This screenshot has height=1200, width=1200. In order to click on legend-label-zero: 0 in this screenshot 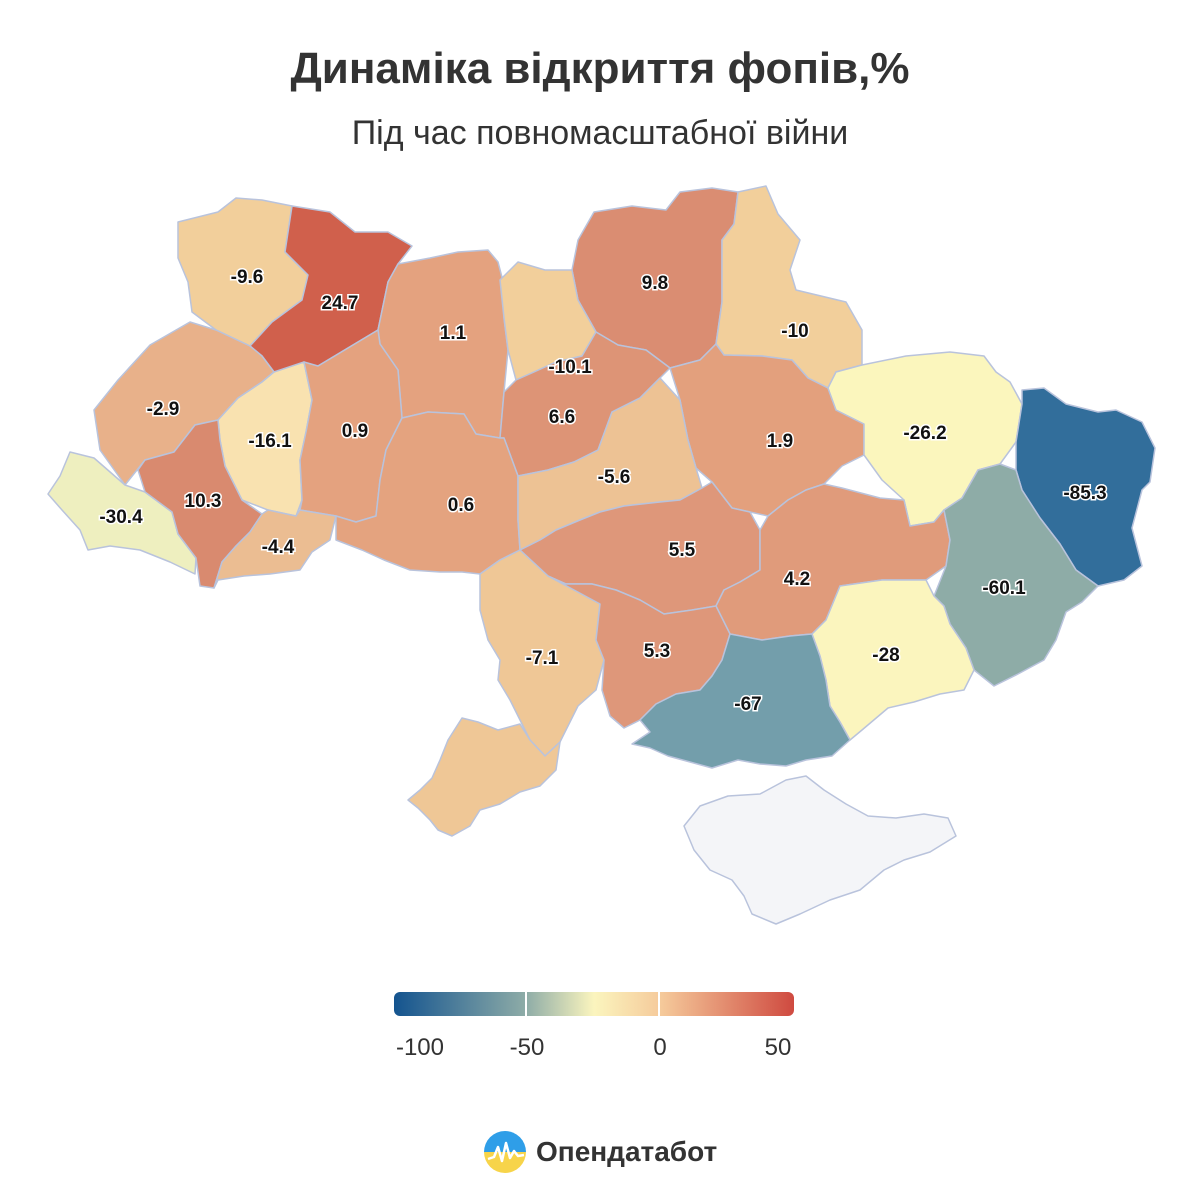, I will do `click(660, 1047)`.